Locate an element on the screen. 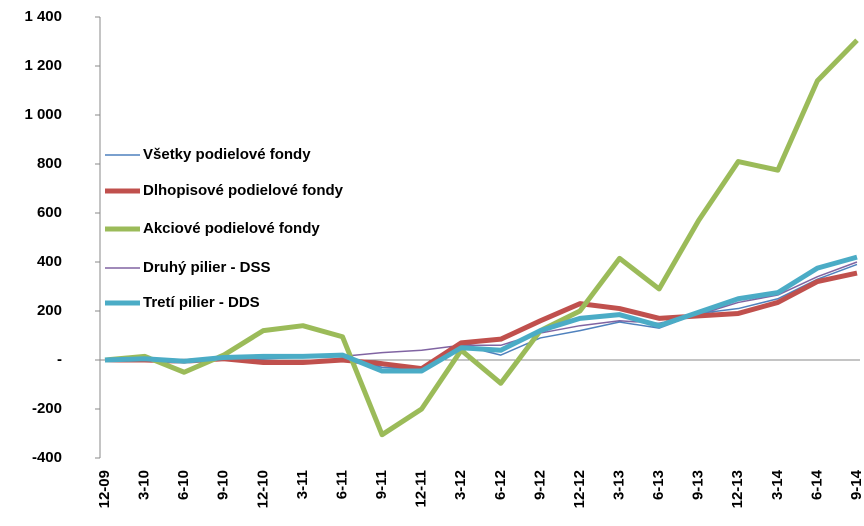 The image size is (864, 526). y-tick-label: 1 000 is located at coordinates (43, 114).